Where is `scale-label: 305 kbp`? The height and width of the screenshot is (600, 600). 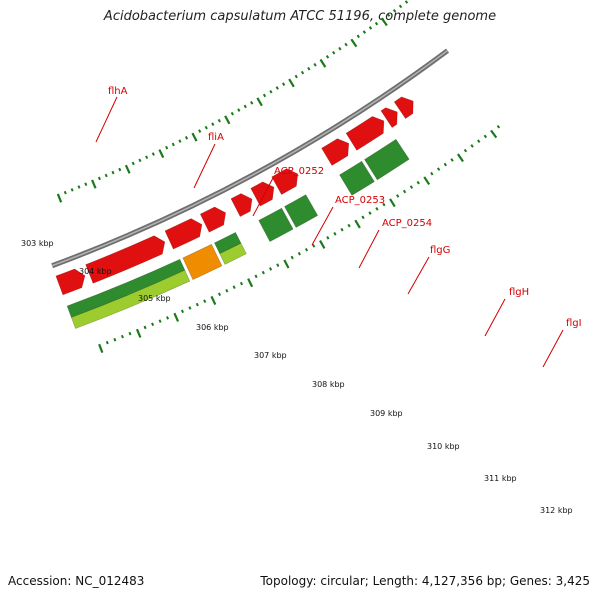
scale-label: 305 kbp is located at coordinates (154, 298).